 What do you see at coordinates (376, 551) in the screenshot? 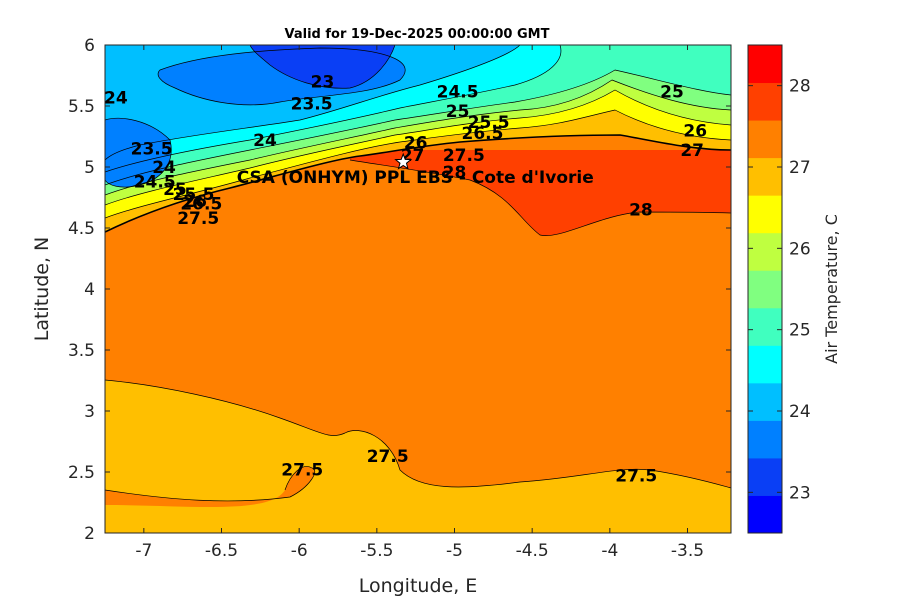
I see `x-tick-label: -5.5` at bounding box center [376, 551].